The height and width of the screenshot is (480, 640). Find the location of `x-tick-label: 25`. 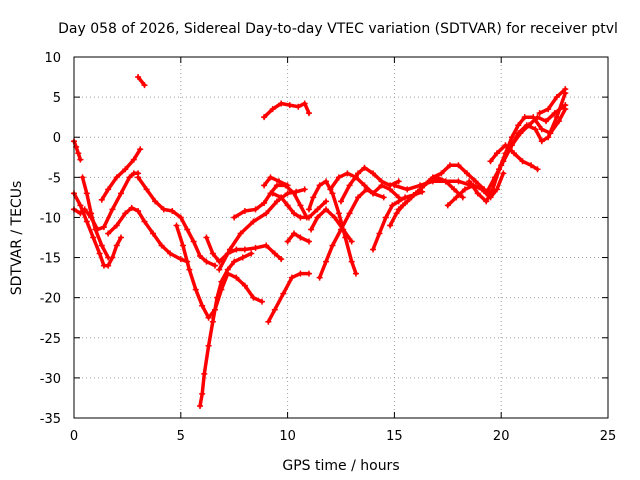

x-tick-label: 25 is located at coordinates (608, 436).